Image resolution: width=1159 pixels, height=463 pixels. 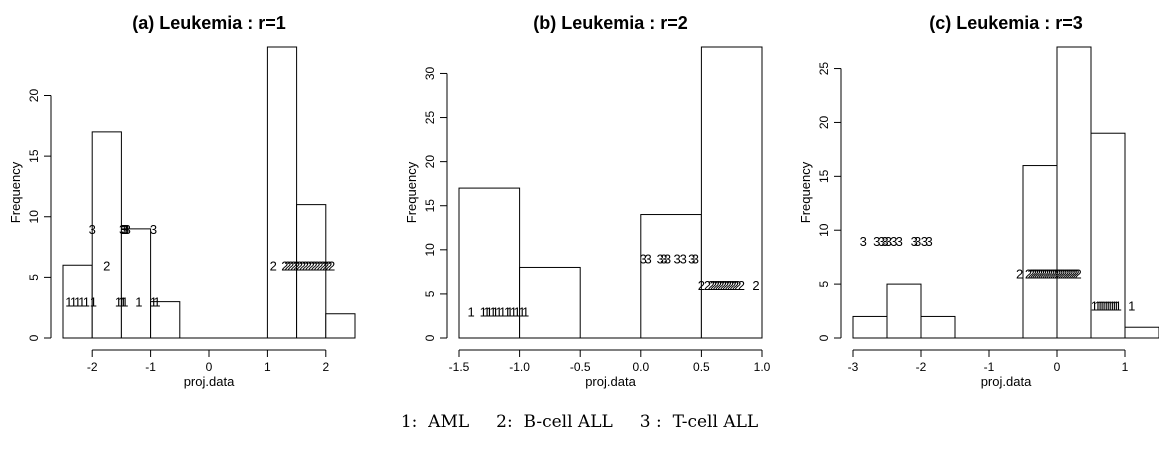 I want to click on y-axis: 0 5 10 15 20 25 Frequency, so click(x=820, y=201).